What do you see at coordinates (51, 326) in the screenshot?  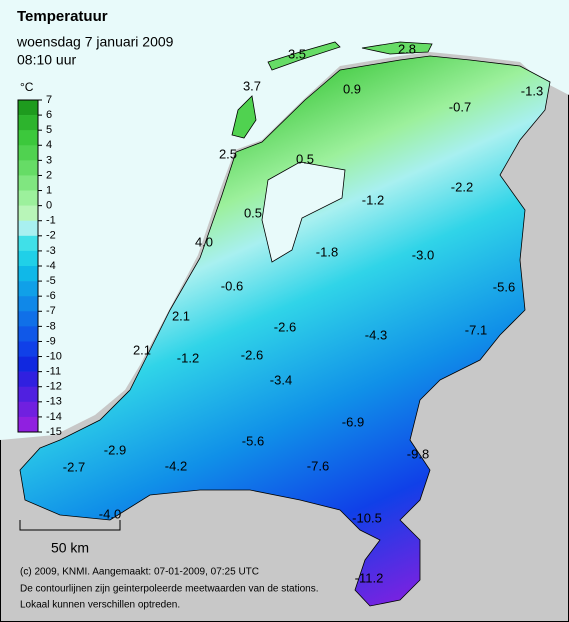 I see `legend-label: -8` at bounding box center [51, 326].